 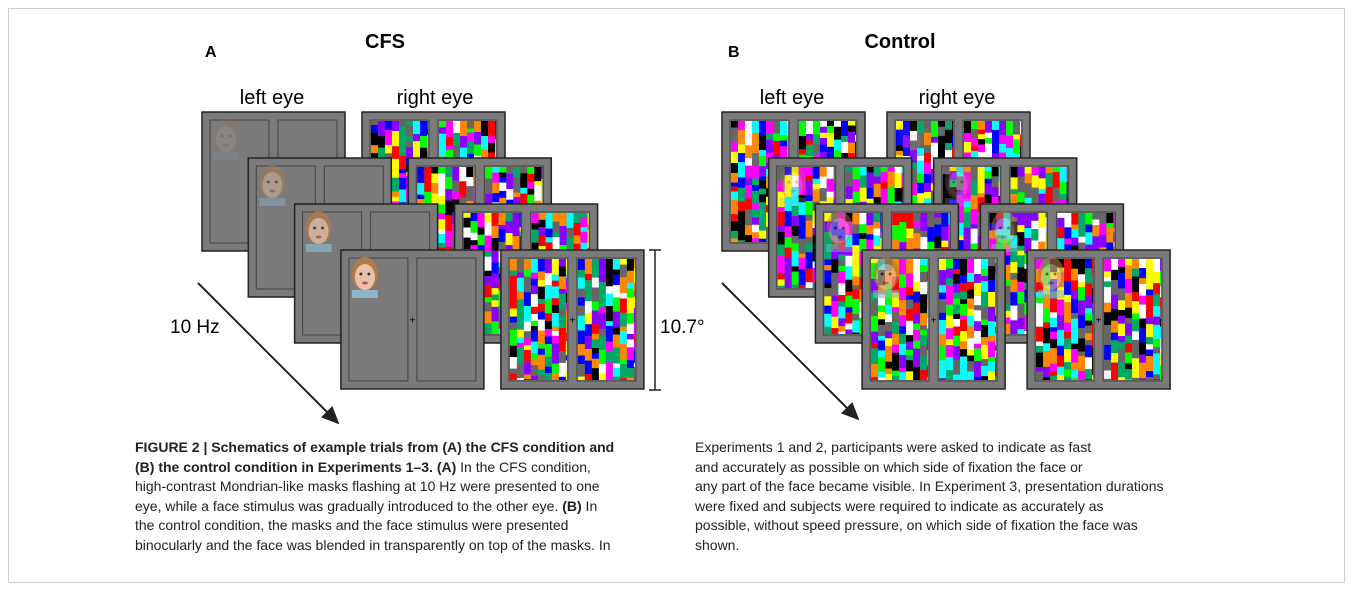 What do you see at coordinates (364, 277) in the screenshot?
I see `face-skin` at bounding box center [364, 277].